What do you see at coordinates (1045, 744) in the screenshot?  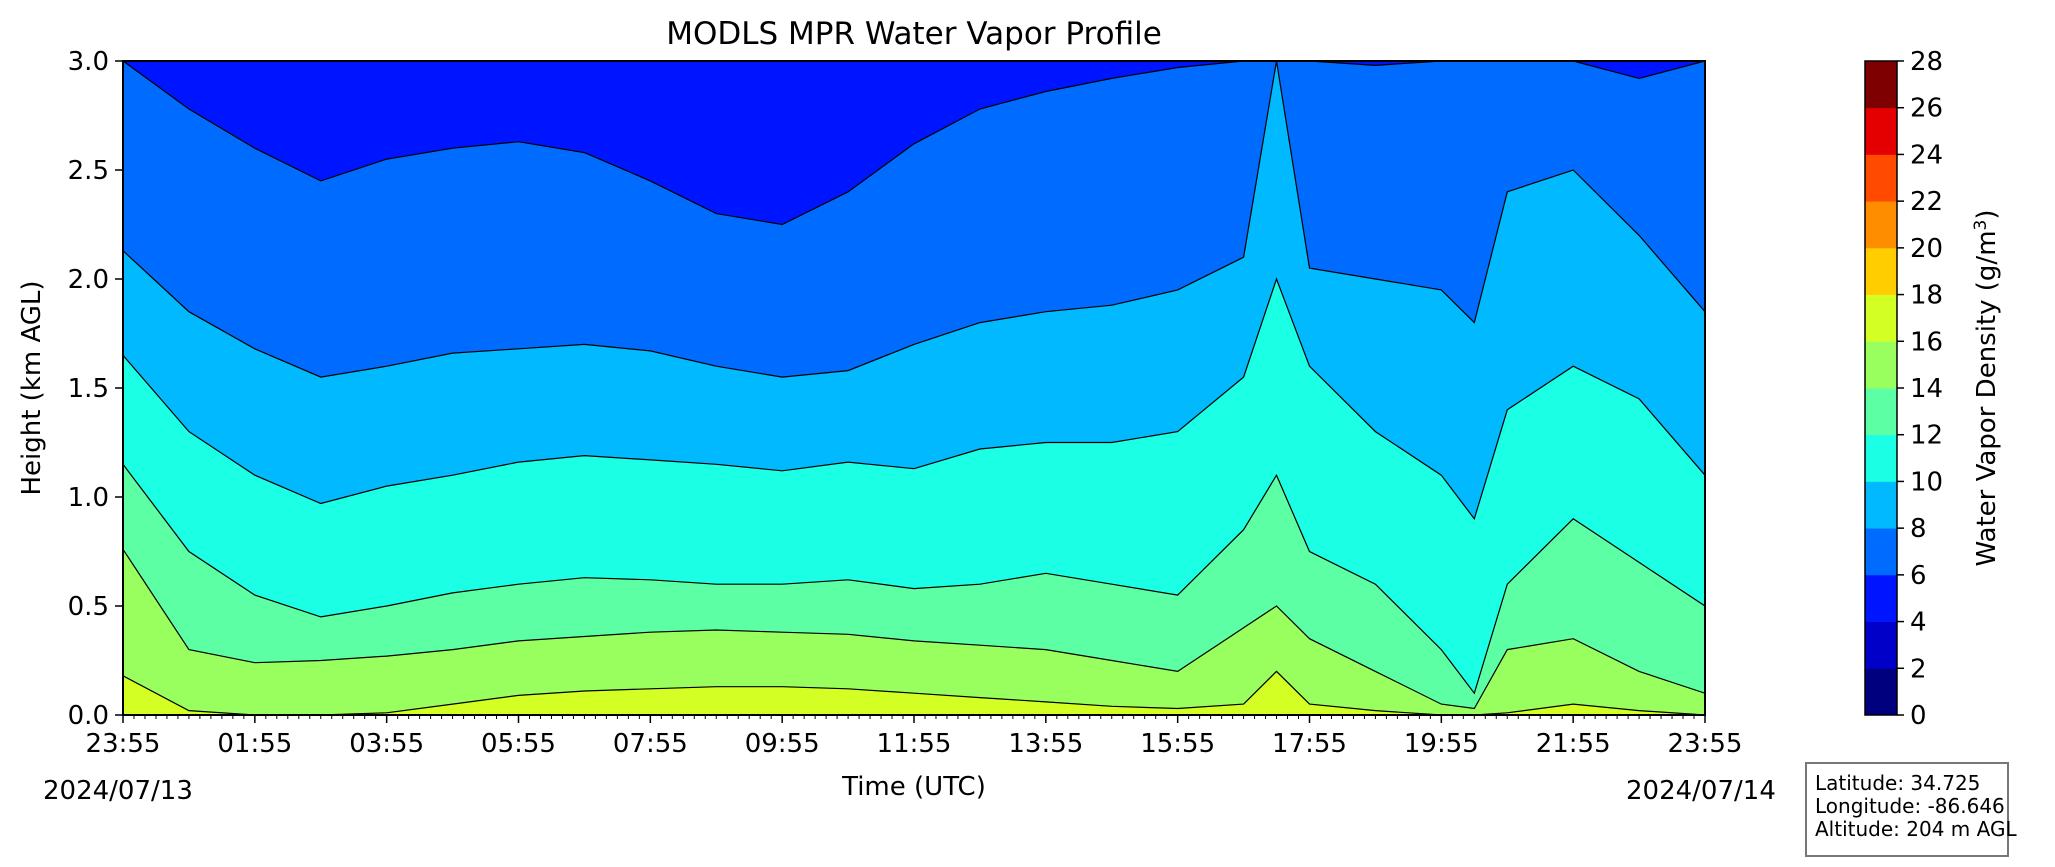 I see `x-tick-label: 13:55` at bounding box center [1045, 744].